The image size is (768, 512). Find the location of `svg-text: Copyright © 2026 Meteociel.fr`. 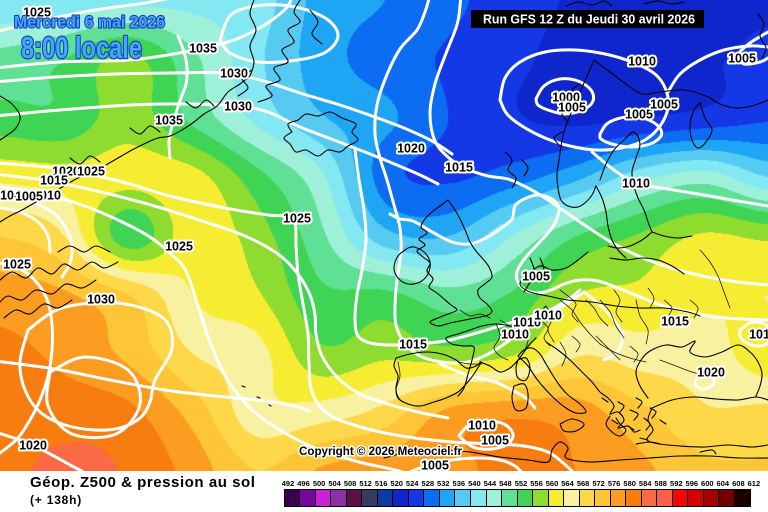

svg-text: Copyright © 2026 Meteociel.fr is located at coordinates (380, 451).